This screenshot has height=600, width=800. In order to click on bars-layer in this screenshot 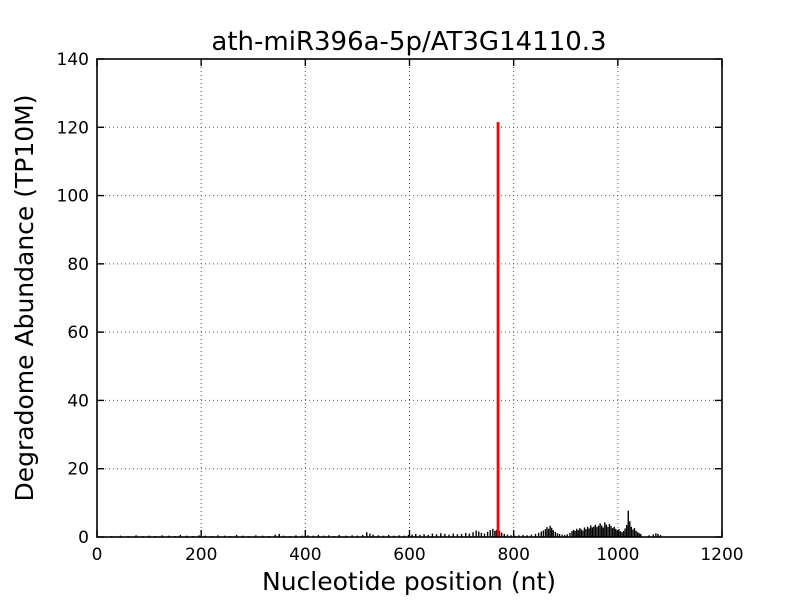, I will do `click(386, 523)`.